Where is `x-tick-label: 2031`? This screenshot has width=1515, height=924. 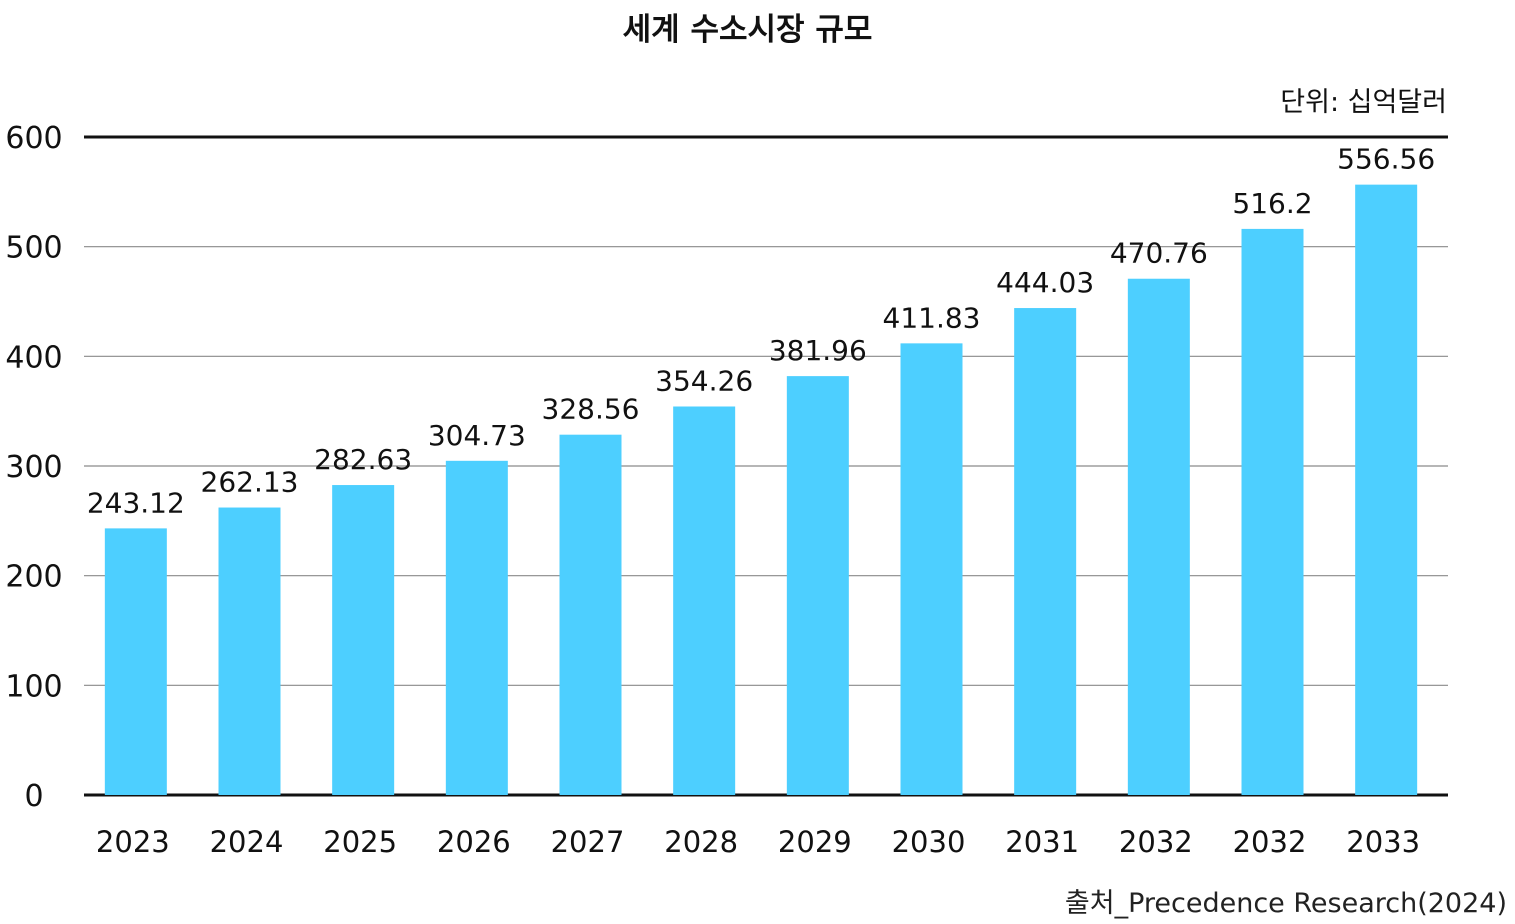
x-tick-label: 2031 is located at coordinates (1042, 842).